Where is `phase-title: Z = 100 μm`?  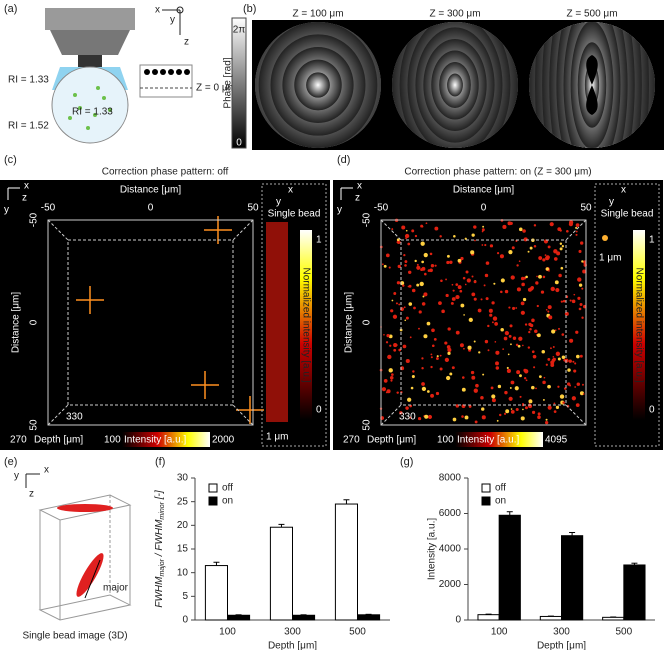 phase-title: Z = 100 μm is located at coordinates (317, 14).